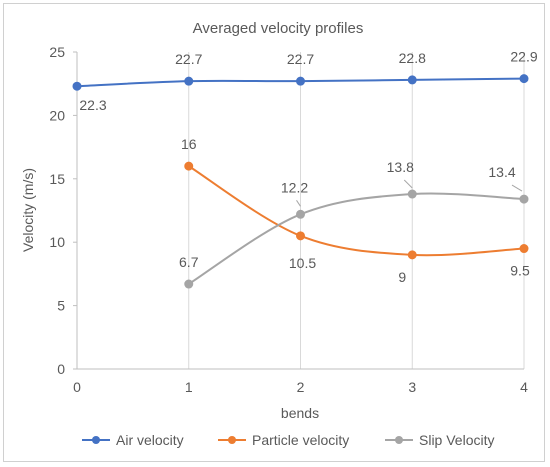 The image size is (550, 467). What do you see at coordinates (57, 242) in the screenshot?
I see `y-tick-label-10: 10` at bounding box center [57, 242].